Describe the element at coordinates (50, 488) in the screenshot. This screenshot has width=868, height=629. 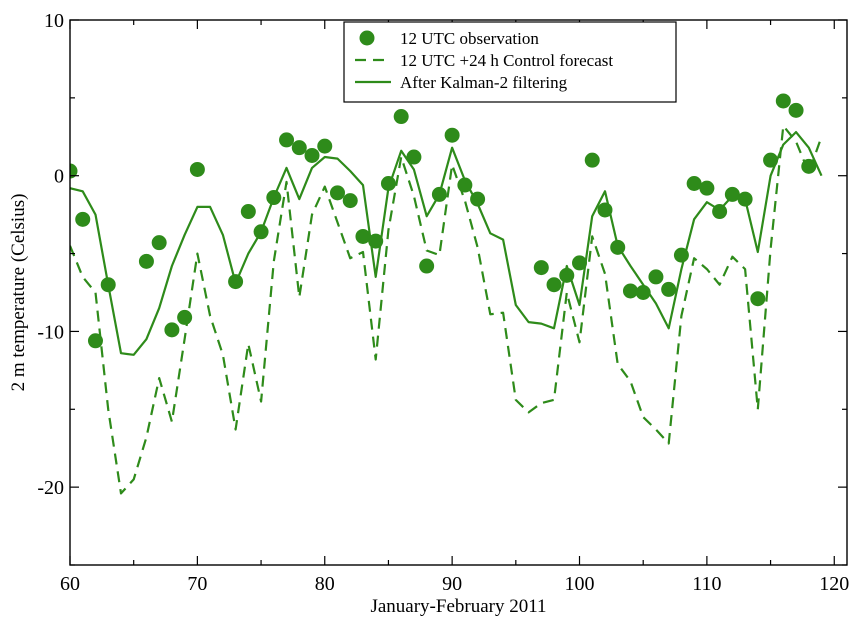
I see `y-tick-label: -20` at that location.